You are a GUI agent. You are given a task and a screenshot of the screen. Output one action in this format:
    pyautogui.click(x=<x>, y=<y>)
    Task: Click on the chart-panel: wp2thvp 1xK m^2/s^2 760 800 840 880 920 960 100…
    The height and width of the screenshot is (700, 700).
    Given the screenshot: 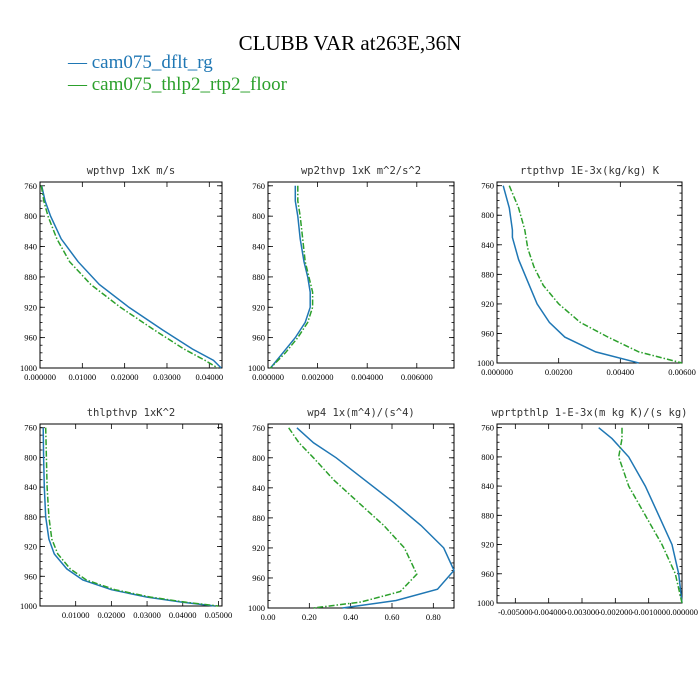 What is the action you would take?
    pyautogui.click(x=351, y=273)
    